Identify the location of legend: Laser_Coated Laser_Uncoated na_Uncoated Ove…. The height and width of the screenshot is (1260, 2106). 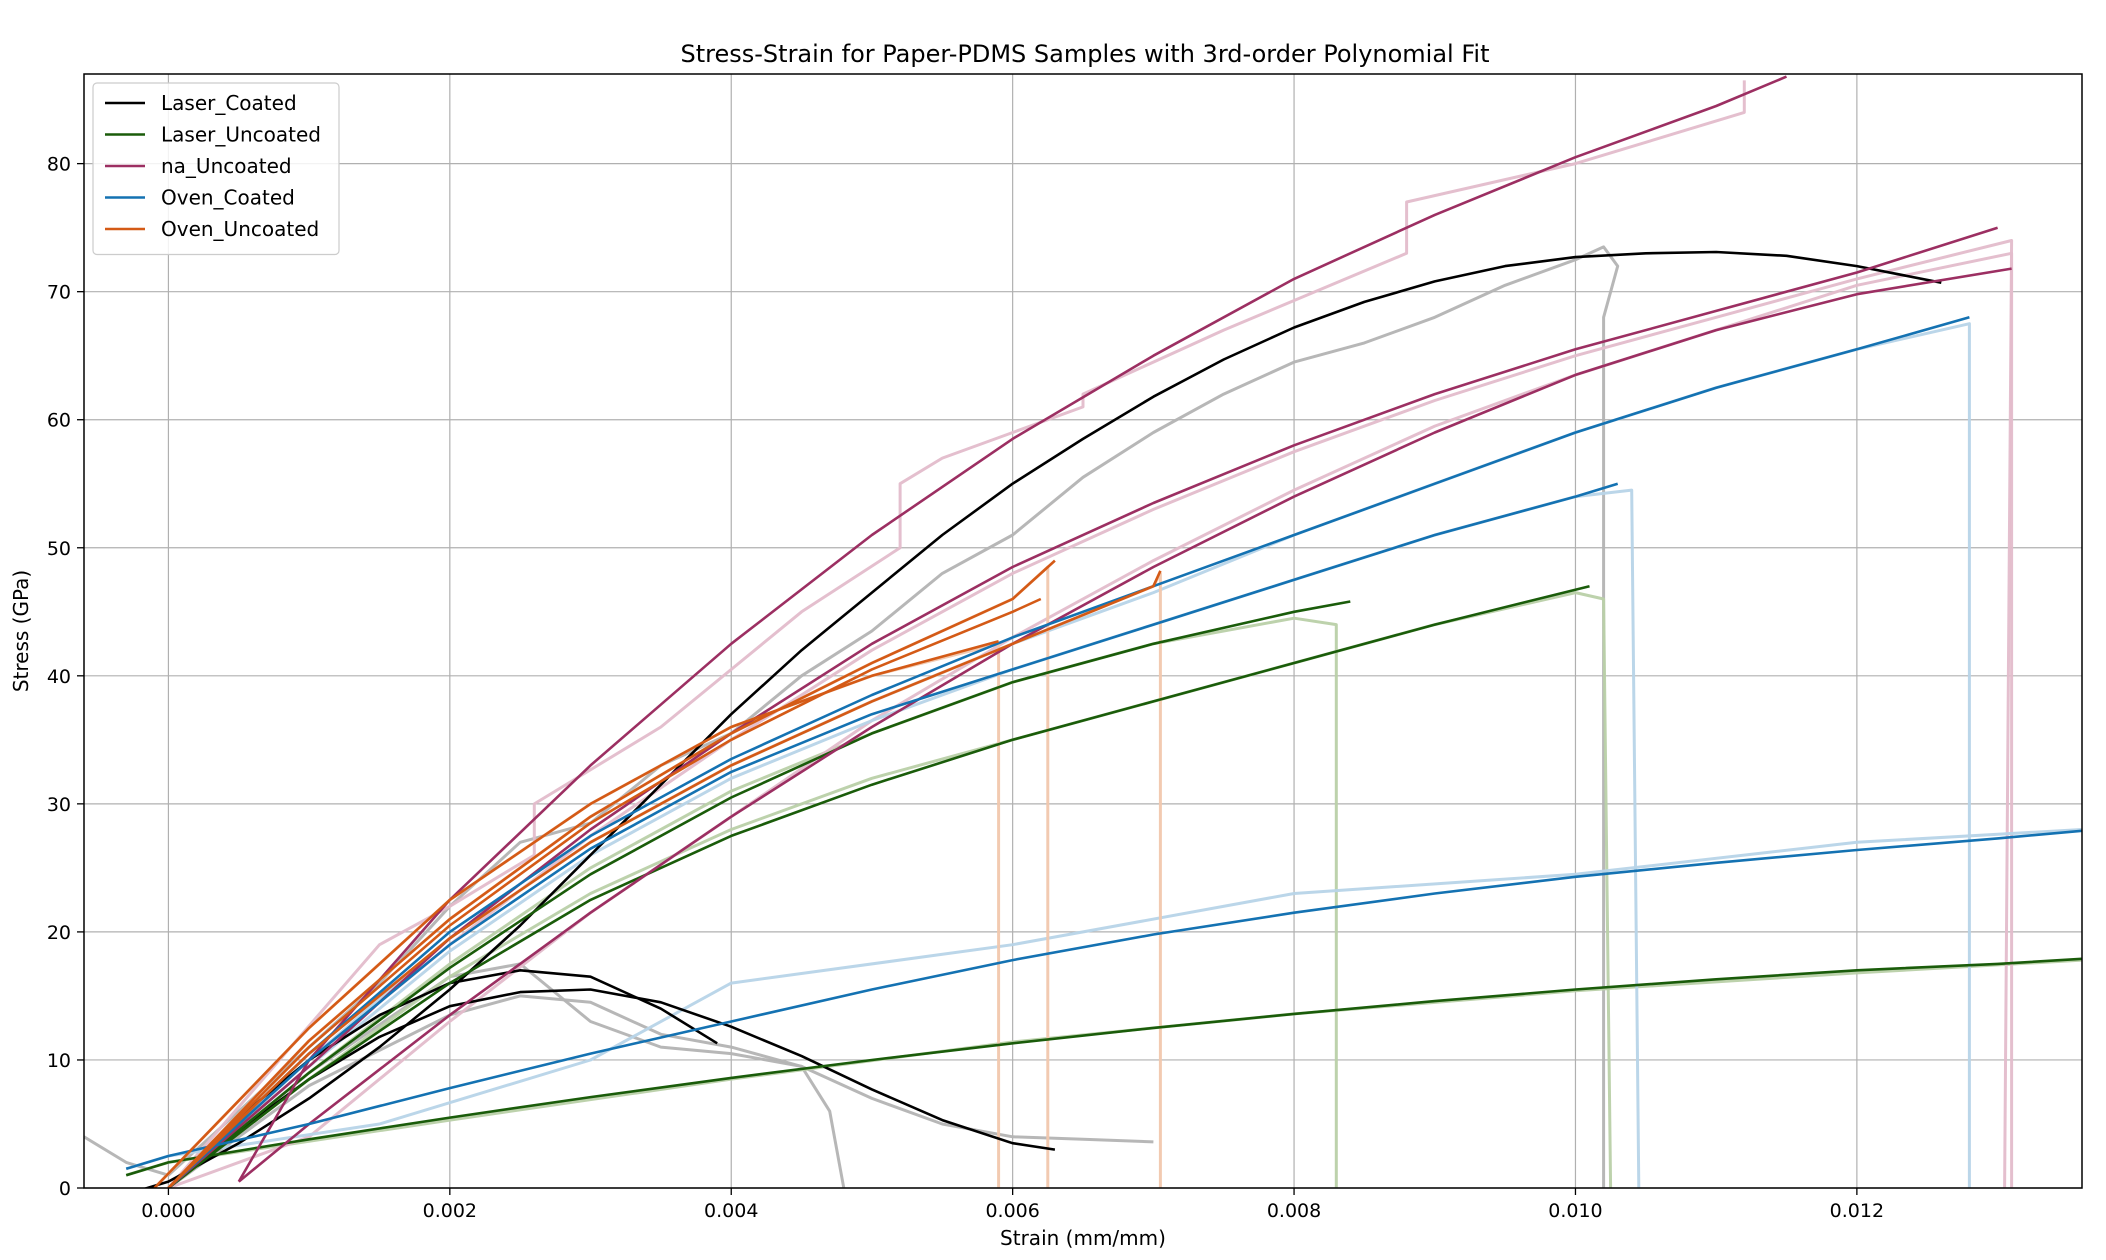
(216, 169).